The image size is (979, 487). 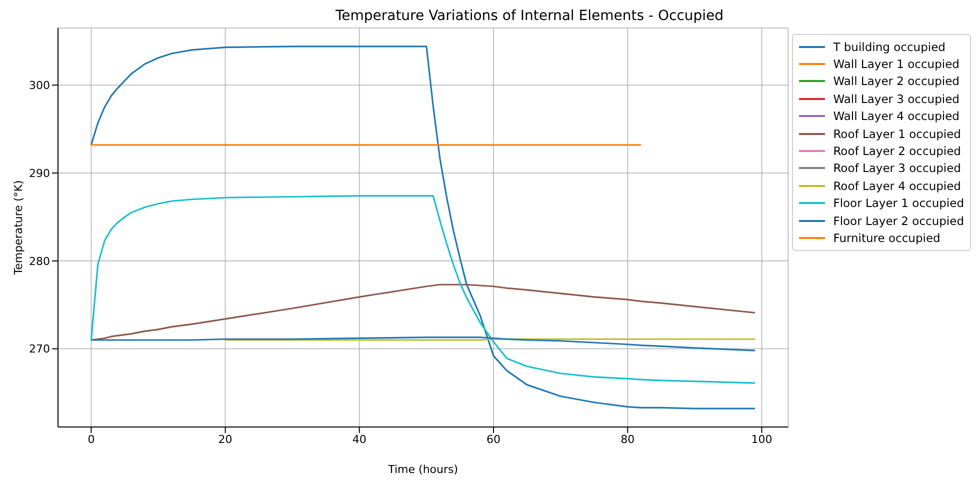 I want to click on legend-label: Floor Layer 1 occupied, so click(x=898, y=203).